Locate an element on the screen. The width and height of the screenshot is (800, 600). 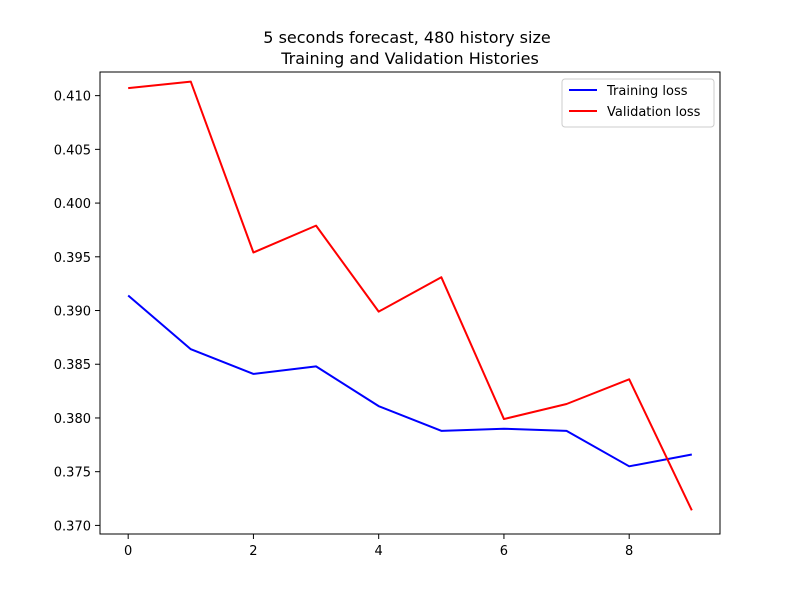
x-tick-label: 2 is located at coordinates (253, 551).